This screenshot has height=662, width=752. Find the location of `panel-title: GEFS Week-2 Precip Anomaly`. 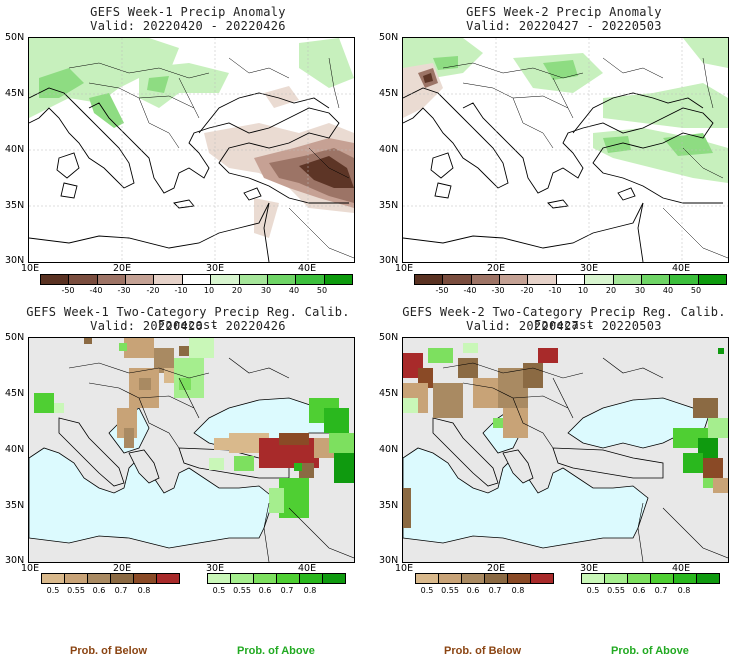

panel-title: GEFS Week-2 Precip Anomaly is located at coordinates (564, 12).